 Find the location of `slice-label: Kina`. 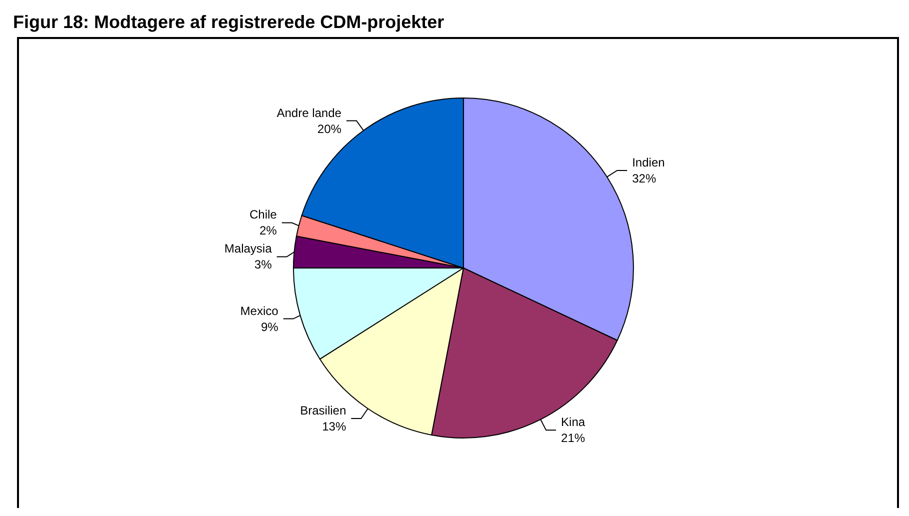

slice-label: Kina is located at coordinates (573, 422).